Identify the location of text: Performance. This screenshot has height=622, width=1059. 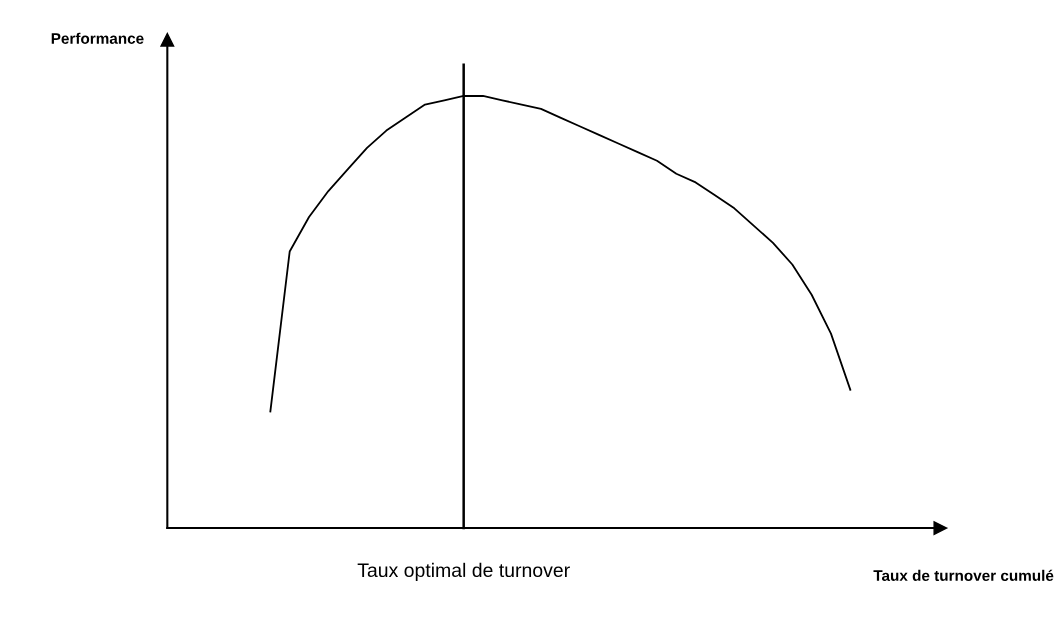
(97, 38).